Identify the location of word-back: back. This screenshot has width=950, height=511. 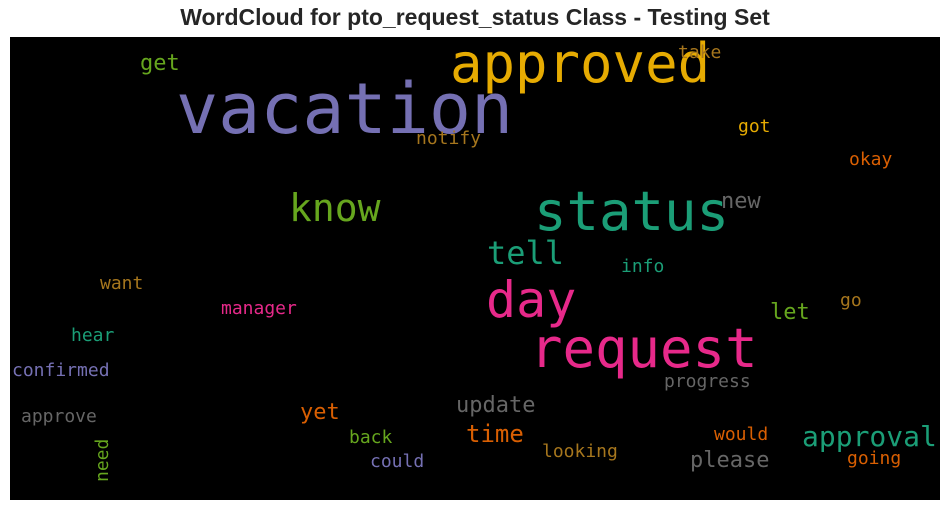
(371, 437).